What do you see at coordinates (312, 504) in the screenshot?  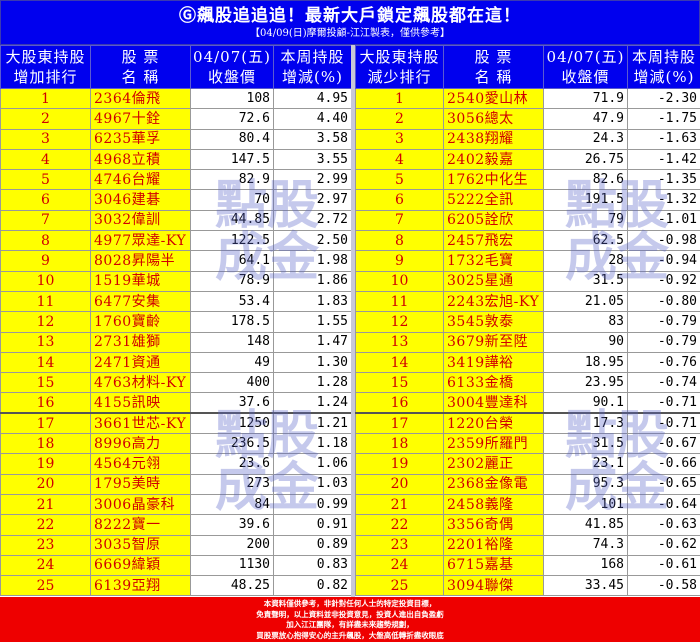 I see `holding-change-cell: 0.99` at bounding box center [312, 504].